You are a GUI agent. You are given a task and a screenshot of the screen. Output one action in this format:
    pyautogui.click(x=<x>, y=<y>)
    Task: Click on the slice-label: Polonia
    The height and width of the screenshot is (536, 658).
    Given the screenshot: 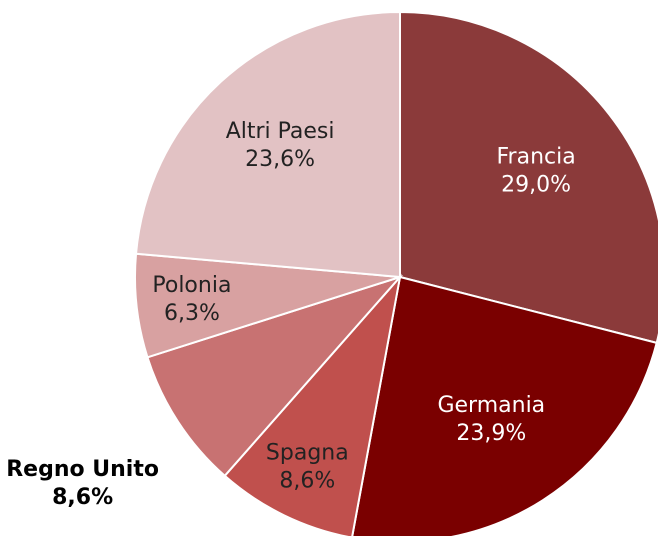 What is the action you would take?
    pyautogui.click(x=191, y=285)
    